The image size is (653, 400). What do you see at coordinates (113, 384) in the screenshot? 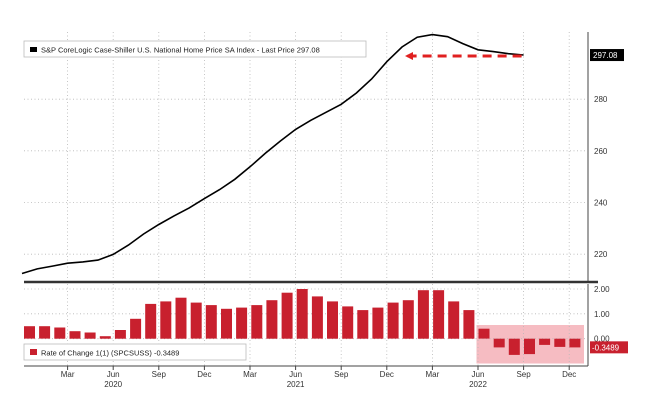
I see `x-year-label: 2020` at bounding box center [113, 384].